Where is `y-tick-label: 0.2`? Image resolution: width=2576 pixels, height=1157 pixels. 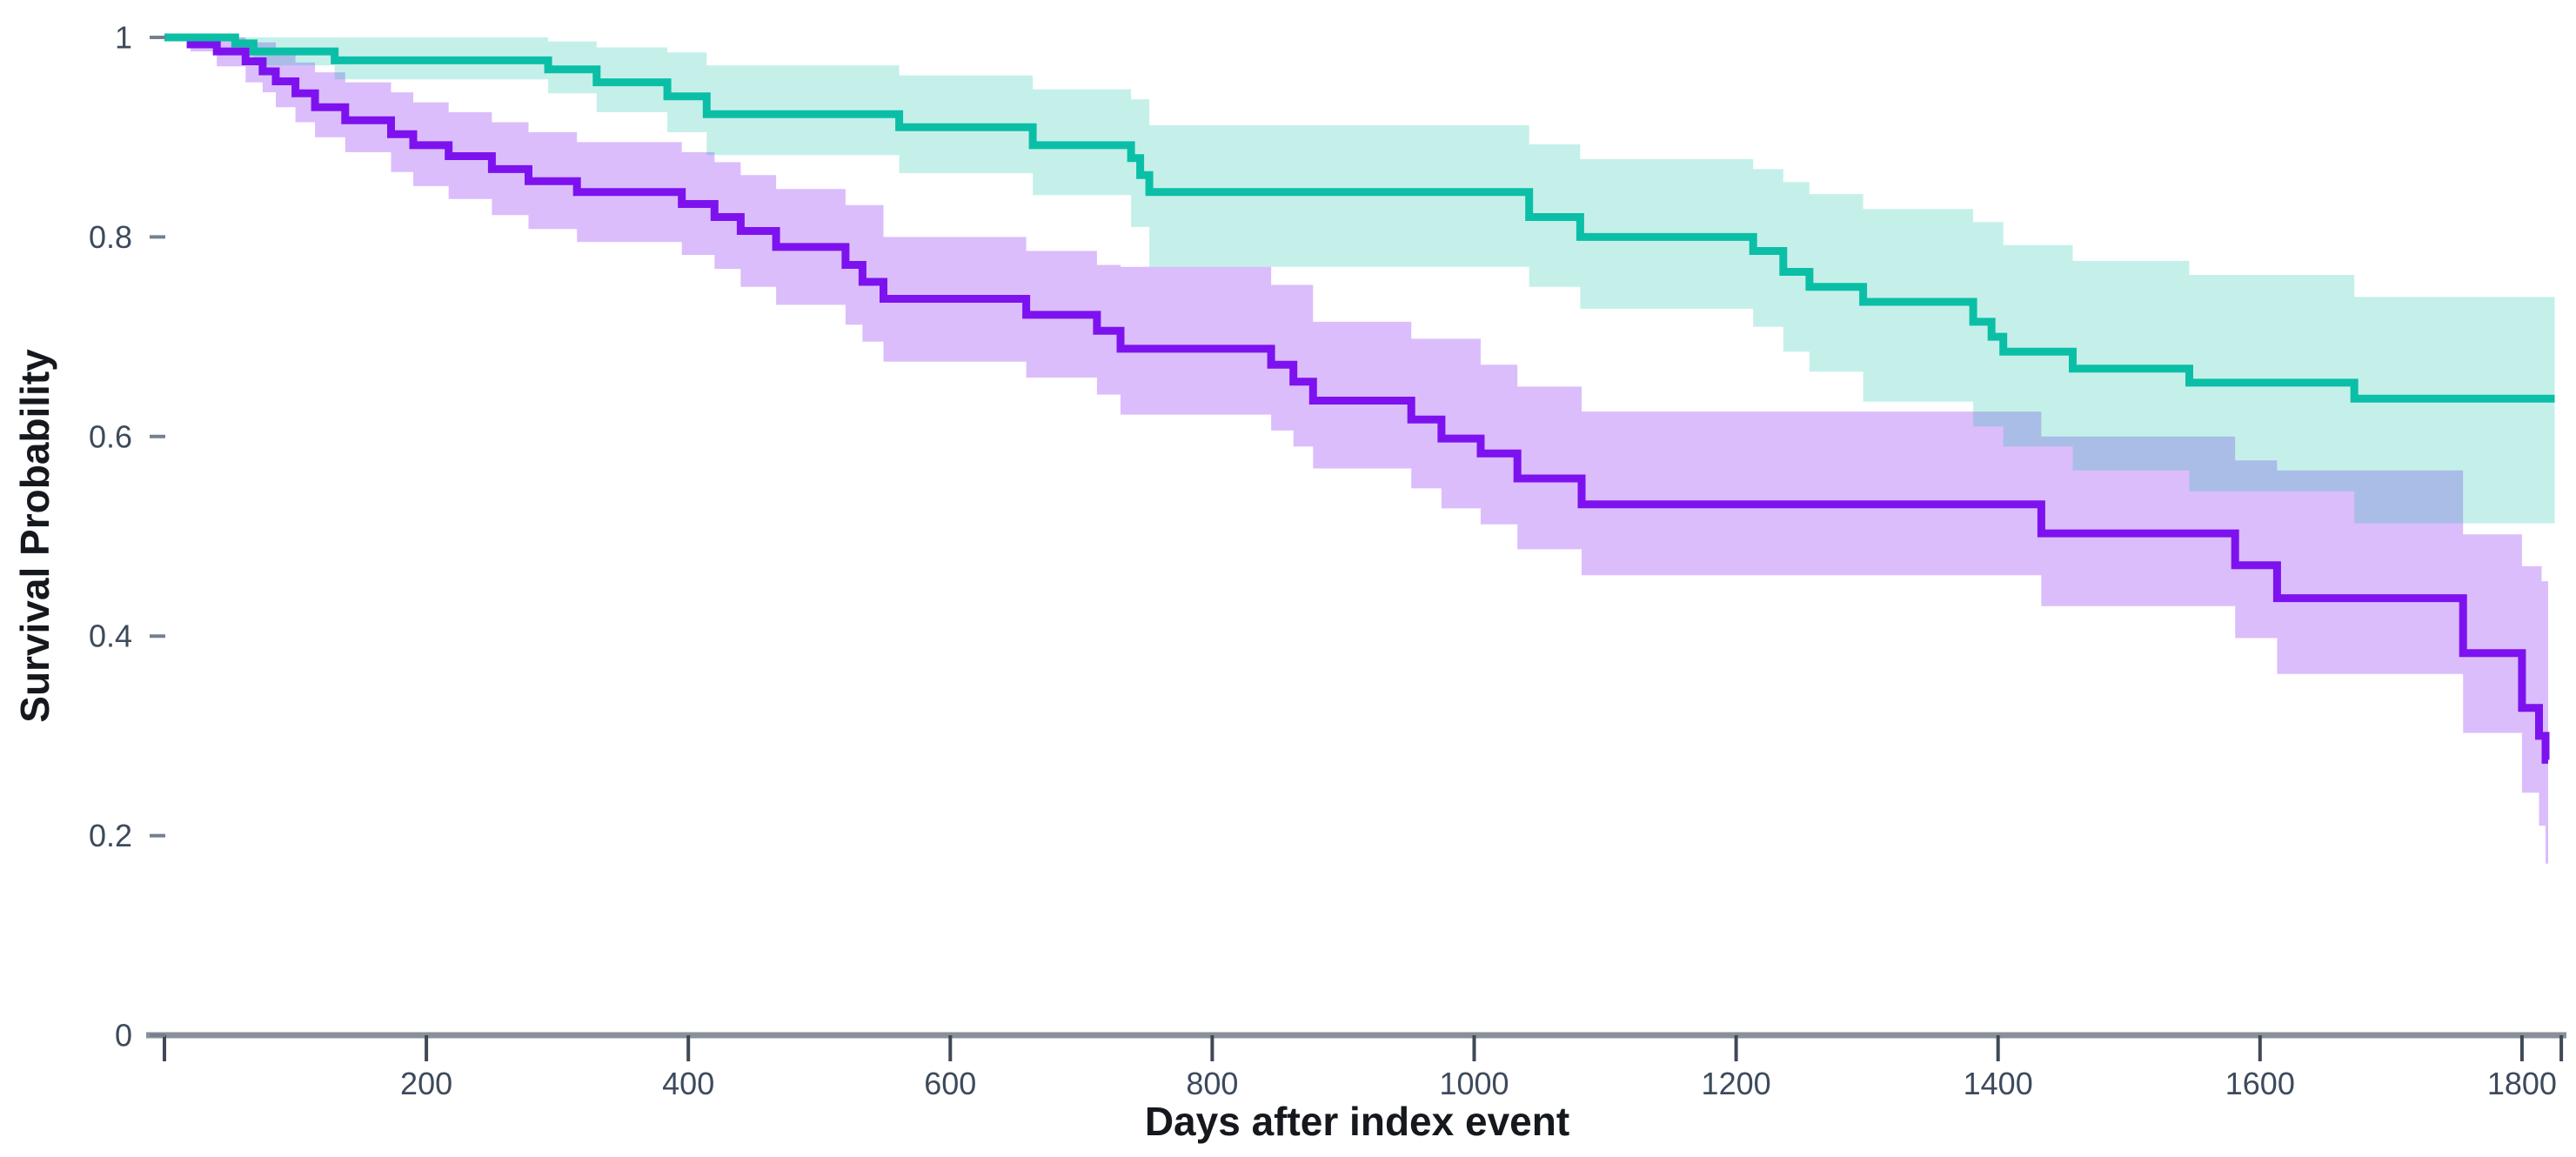 y-tick-label: 0.2 is located at coordinates (110, 835).